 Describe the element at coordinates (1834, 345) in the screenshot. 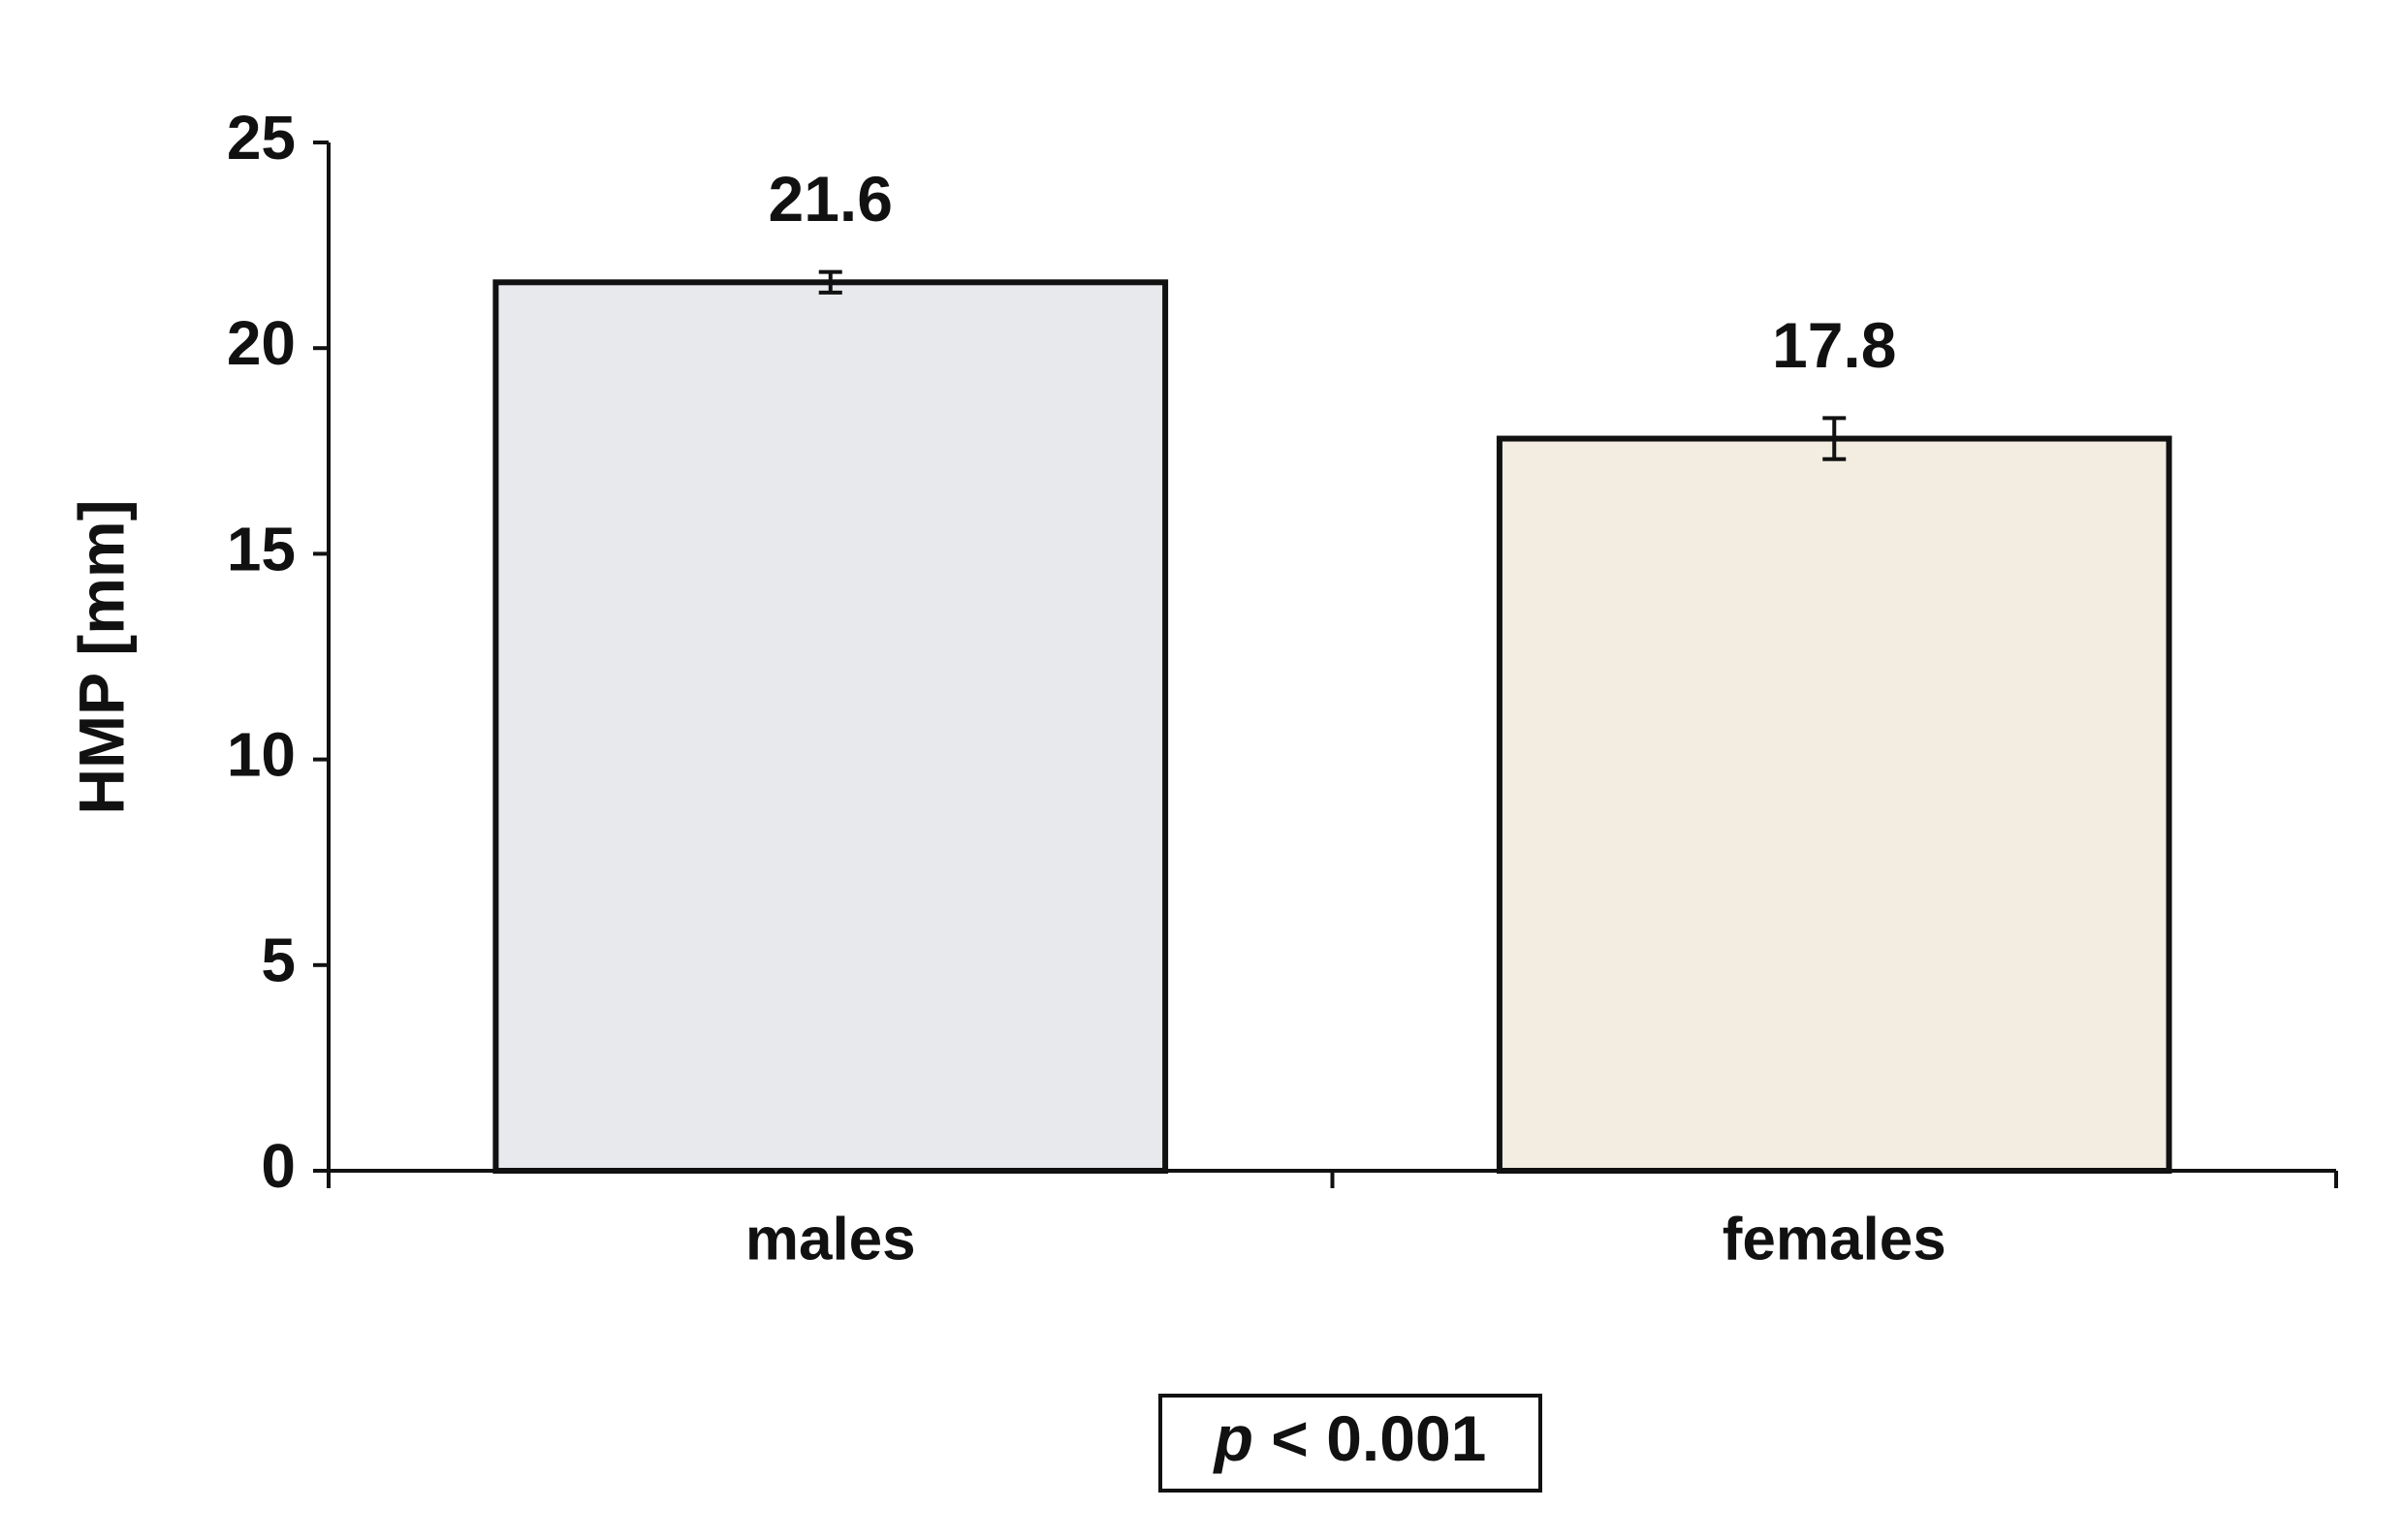

I see `value-label: 17.8` at that location.